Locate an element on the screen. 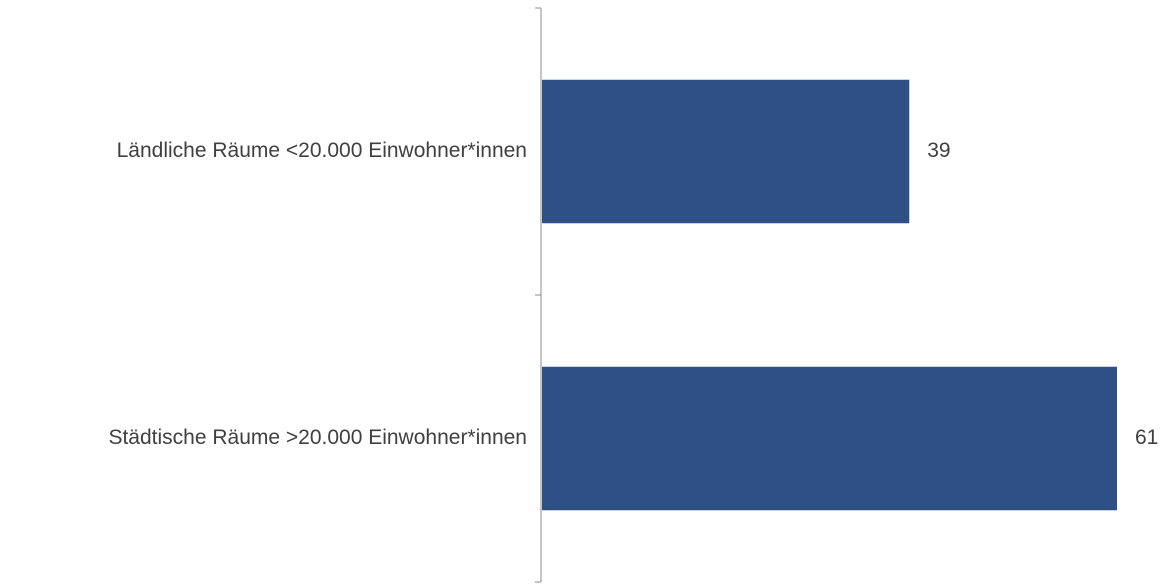 The image size is (1165, 585). value-label: 61 is located at coordinates (1146, 437).